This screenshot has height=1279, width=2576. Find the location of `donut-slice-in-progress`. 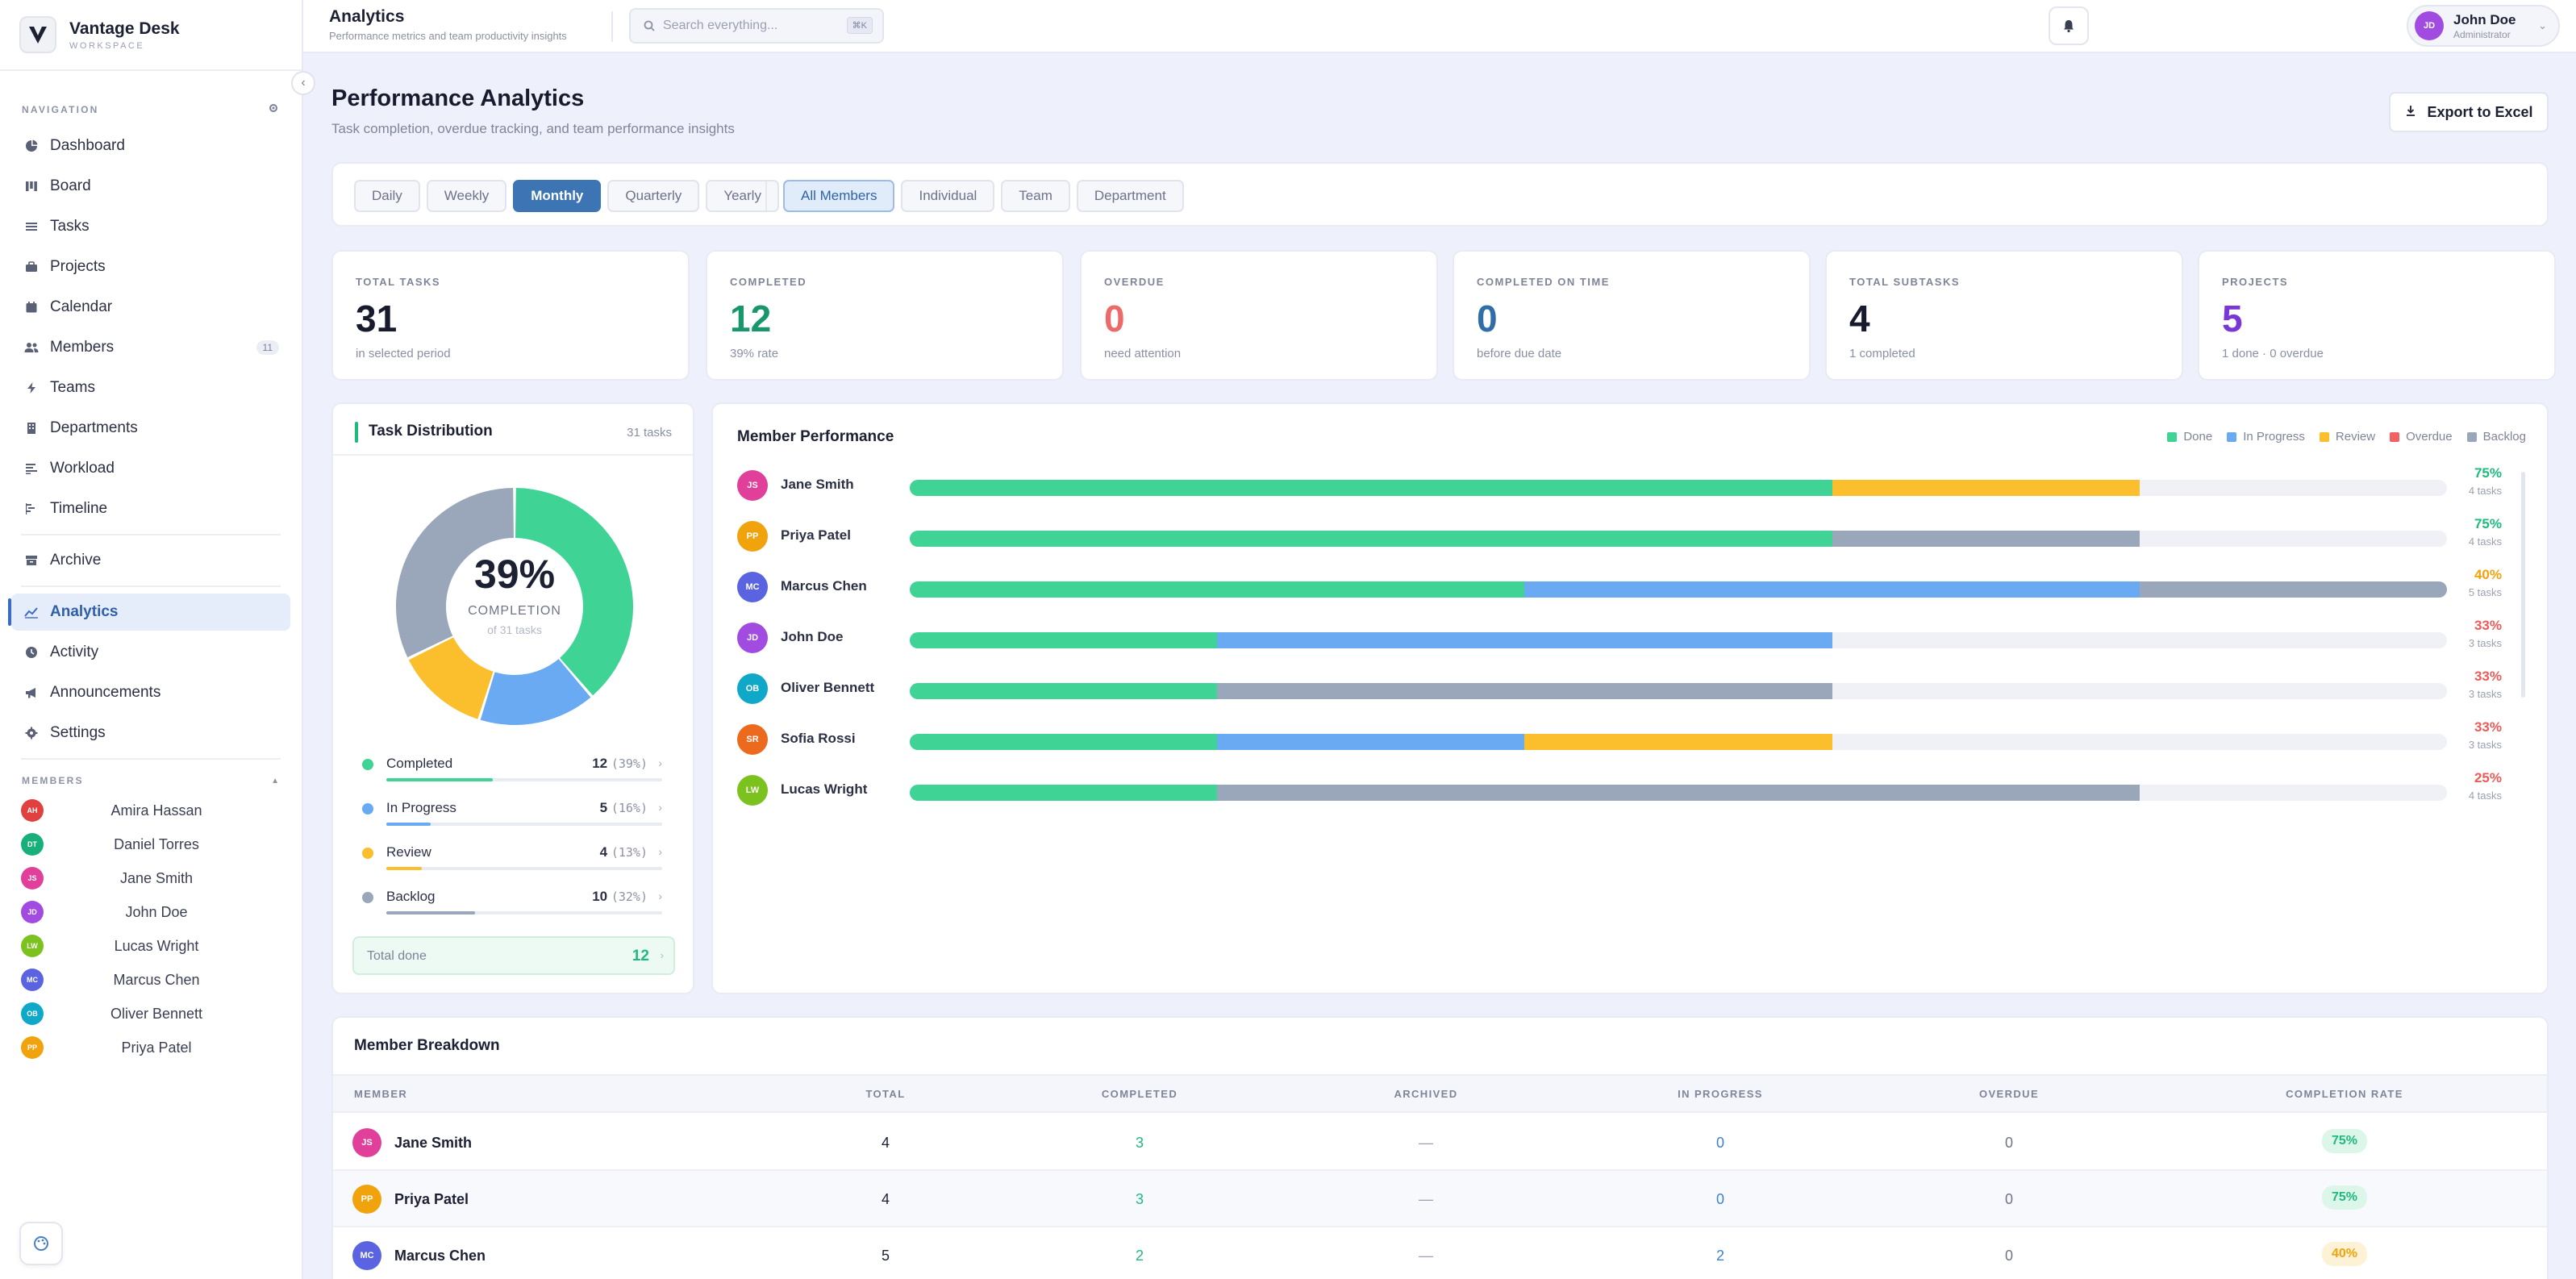

donut-slice-in-progress is located at coordinates (535, 692).